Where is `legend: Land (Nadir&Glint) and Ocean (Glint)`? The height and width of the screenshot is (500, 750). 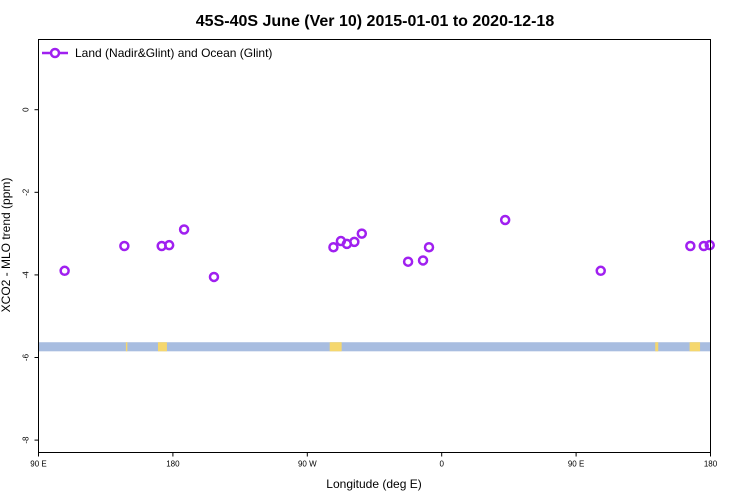
legend: Land (Nadir&Glint) and Ocean (Glint) is located at coordinates (157, 53).